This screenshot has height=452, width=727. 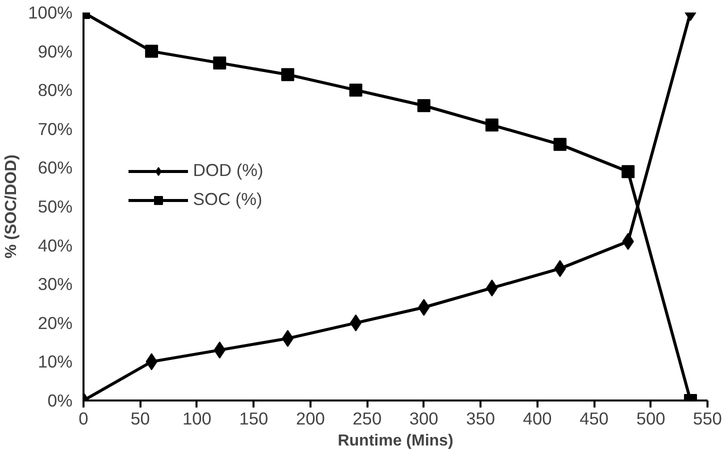 What do you see at coordinates (59, 400) in the screenshot?
I see `y-tick-label: 0%` at bounding box center [59, 400].